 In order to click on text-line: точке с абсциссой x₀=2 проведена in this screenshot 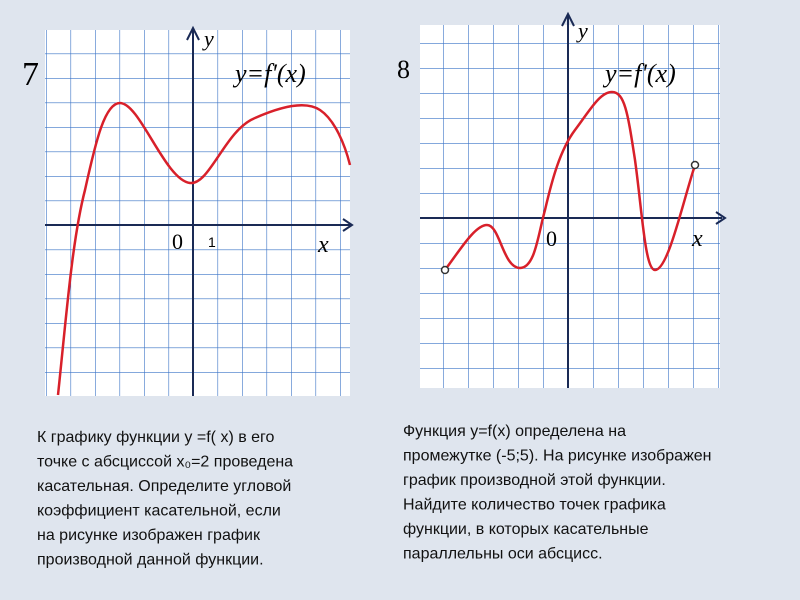, I will do `click(165, 462)`.